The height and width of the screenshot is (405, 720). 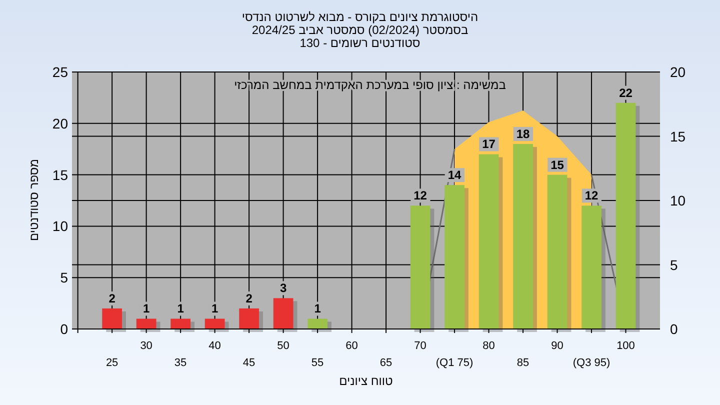 I want to click on chart-title: היסטוגרמת ציונים בקורס - מבוא לשרטוט הנדסי, so click(x=360, y=17).